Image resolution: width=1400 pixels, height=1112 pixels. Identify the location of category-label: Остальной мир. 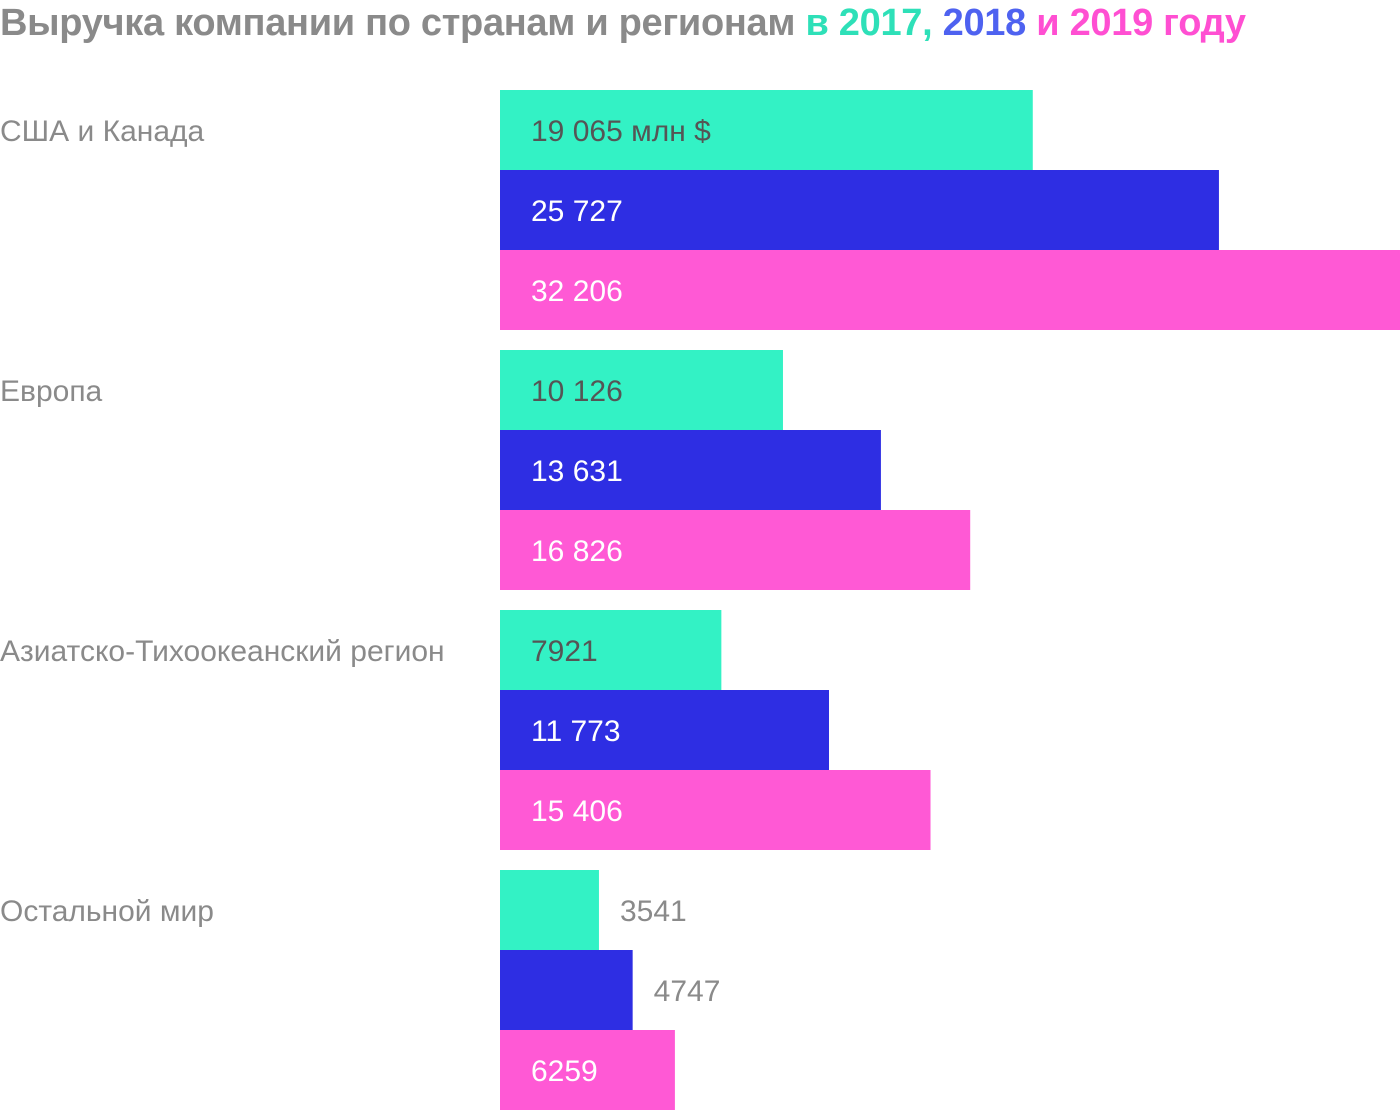
(107, 911).